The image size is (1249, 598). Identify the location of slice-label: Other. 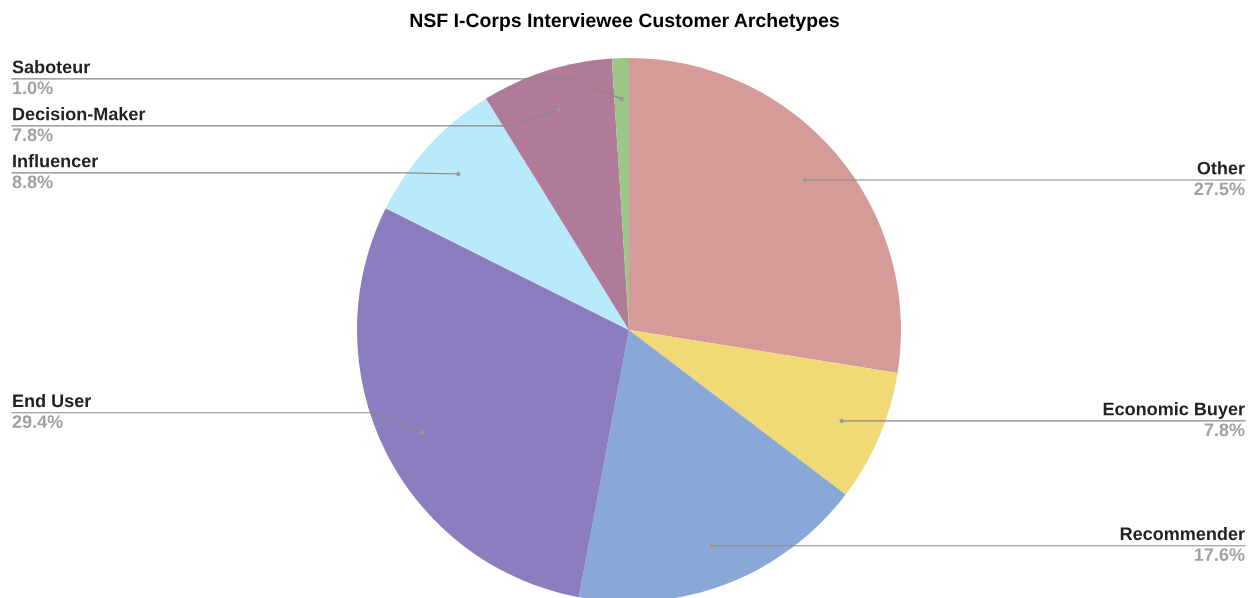
(1221, 168).